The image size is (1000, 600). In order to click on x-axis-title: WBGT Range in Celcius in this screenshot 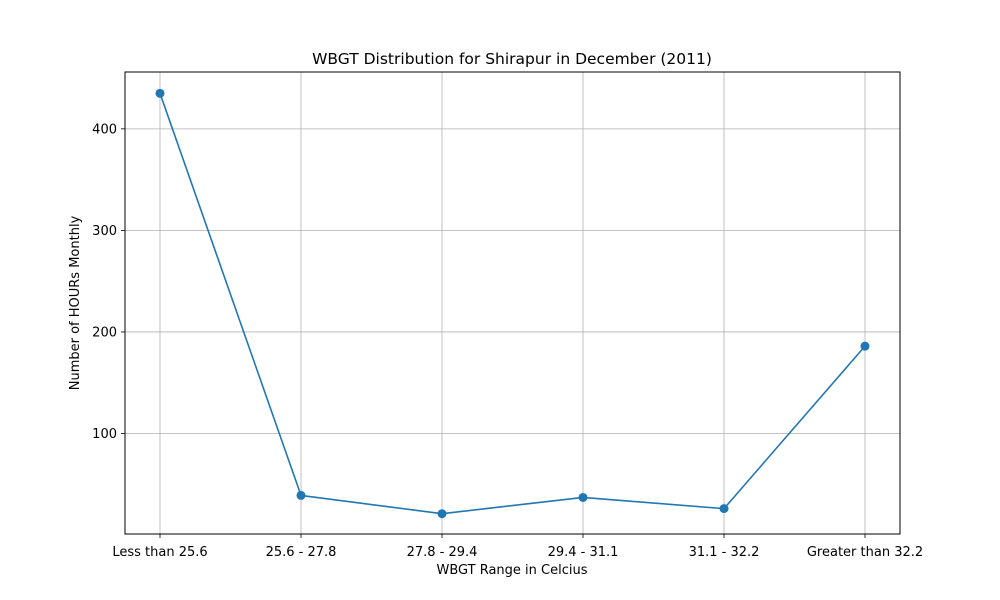, I will do `click(511, 570)`.